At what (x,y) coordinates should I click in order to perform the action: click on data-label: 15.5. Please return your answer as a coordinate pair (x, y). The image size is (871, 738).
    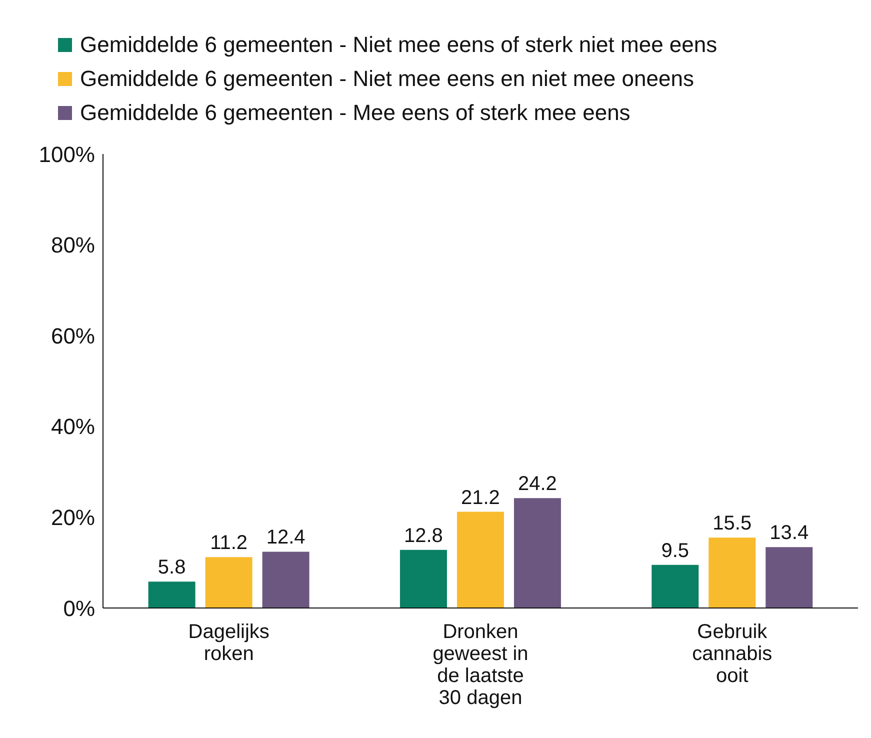
    Looking at the image, I should click on (732, 523).